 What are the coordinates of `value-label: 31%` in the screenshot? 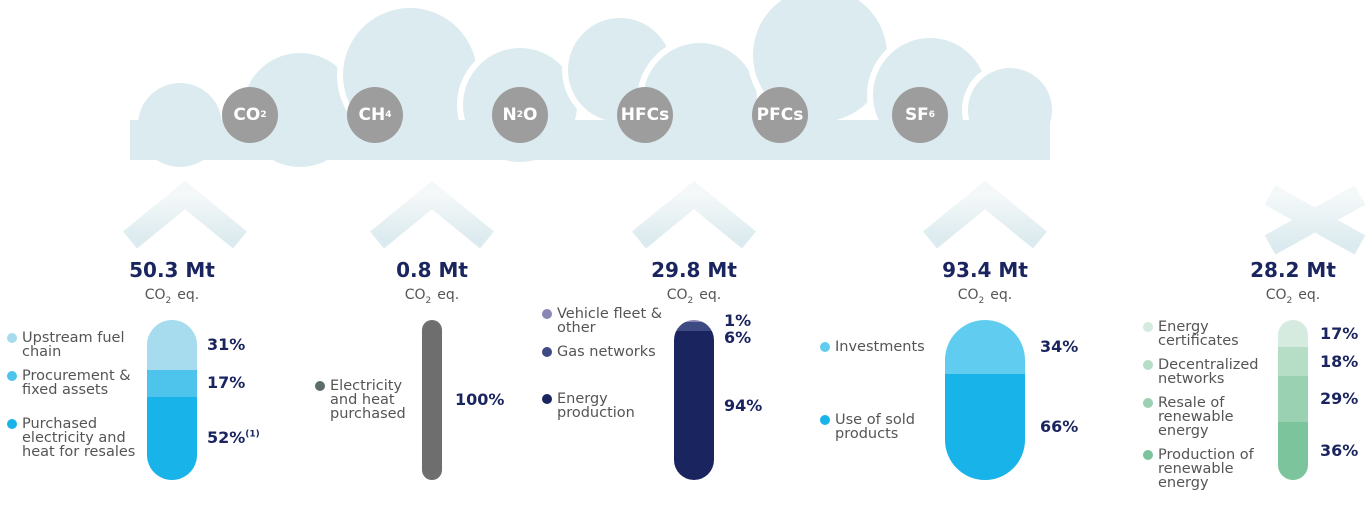 It's located at (226, 344).